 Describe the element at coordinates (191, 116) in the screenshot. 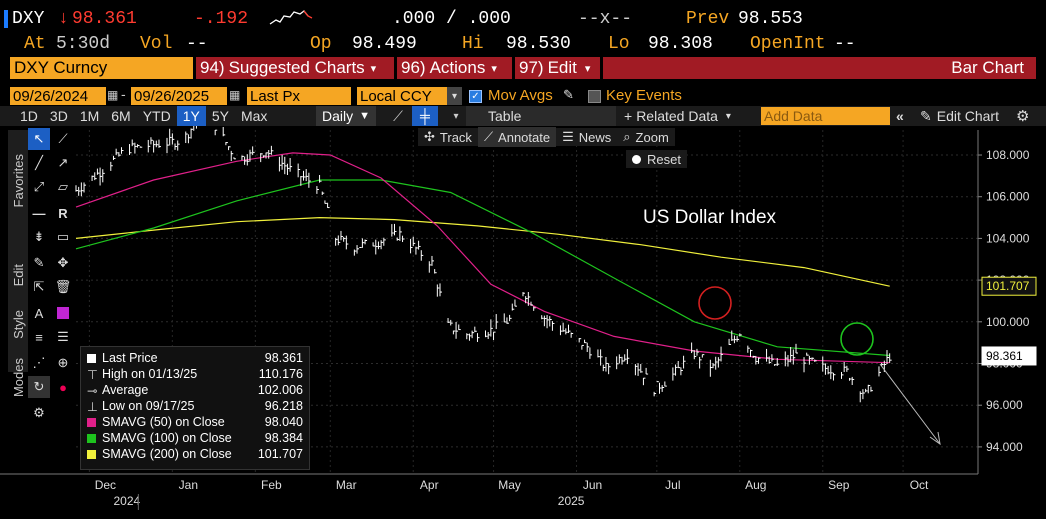

I see `period-1y: 1Y` at that location.